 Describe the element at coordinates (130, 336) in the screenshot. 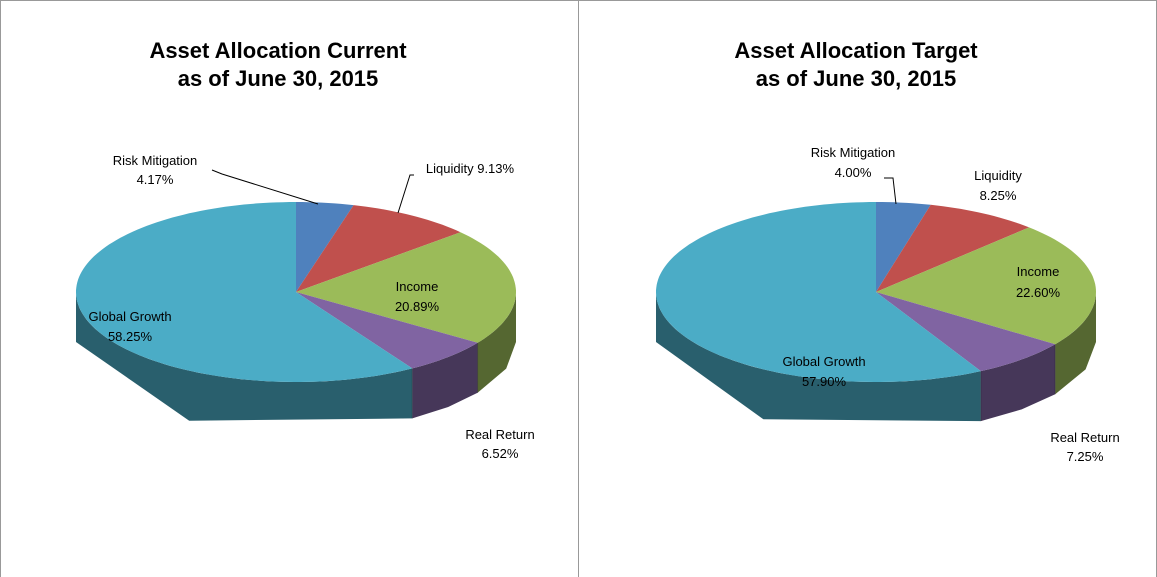

I see `value-label: 58.25%` at that location.